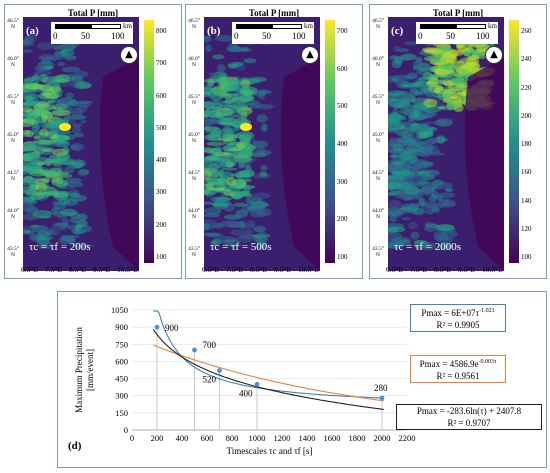 The image size is (550, 473). What do you see at coordinates (469, 423) in the screenshot?
I see `log-fit-r2: R² = 0.9707` at bounding box center [469, 423].